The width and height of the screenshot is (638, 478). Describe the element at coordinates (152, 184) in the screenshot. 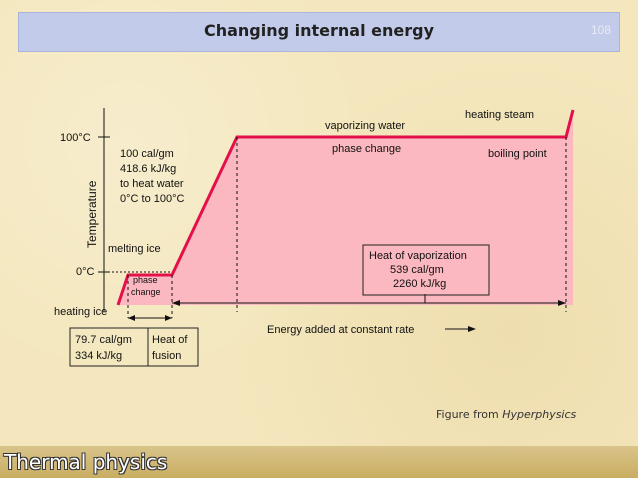

I see `water-line-3: to heat water` at that location.